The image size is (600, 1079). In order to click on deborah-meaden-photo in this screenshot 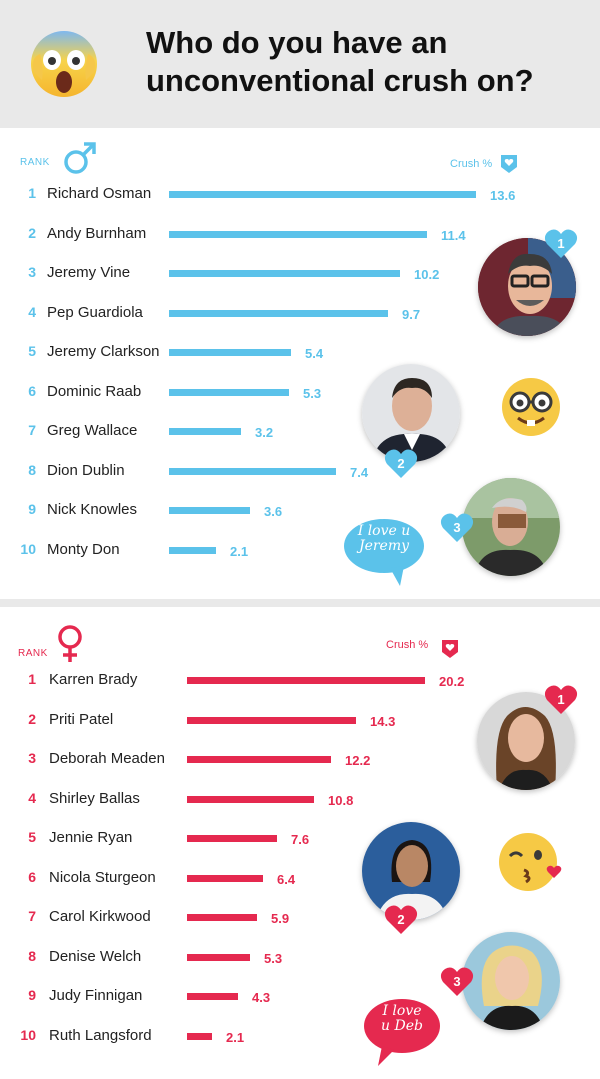, I will do `click(511, 981)`.